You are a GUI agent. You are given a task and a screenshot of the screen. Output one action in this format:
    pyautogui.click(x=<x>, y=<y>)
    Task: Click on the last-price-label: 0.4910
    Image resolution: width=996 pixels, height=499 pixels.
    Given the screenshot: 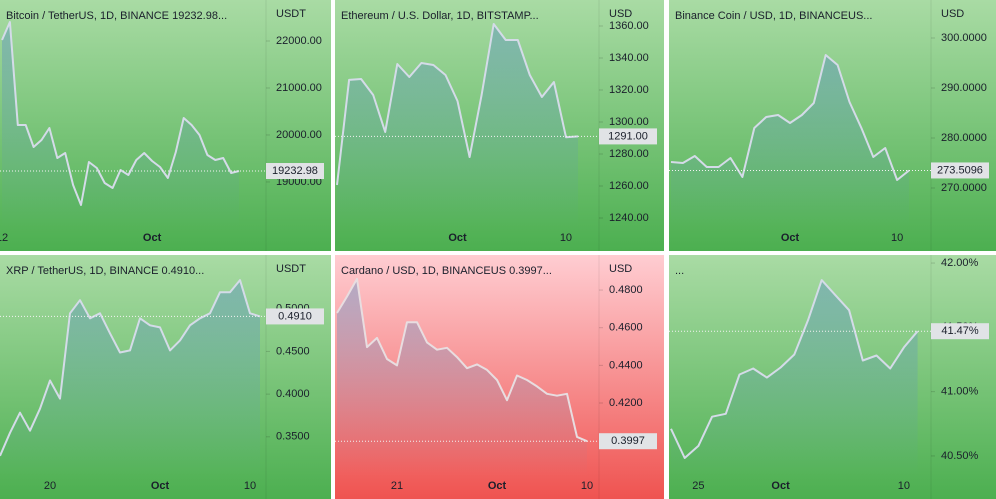 What is the action you would take?
    pyautogui.click(x=295, y=316)
    